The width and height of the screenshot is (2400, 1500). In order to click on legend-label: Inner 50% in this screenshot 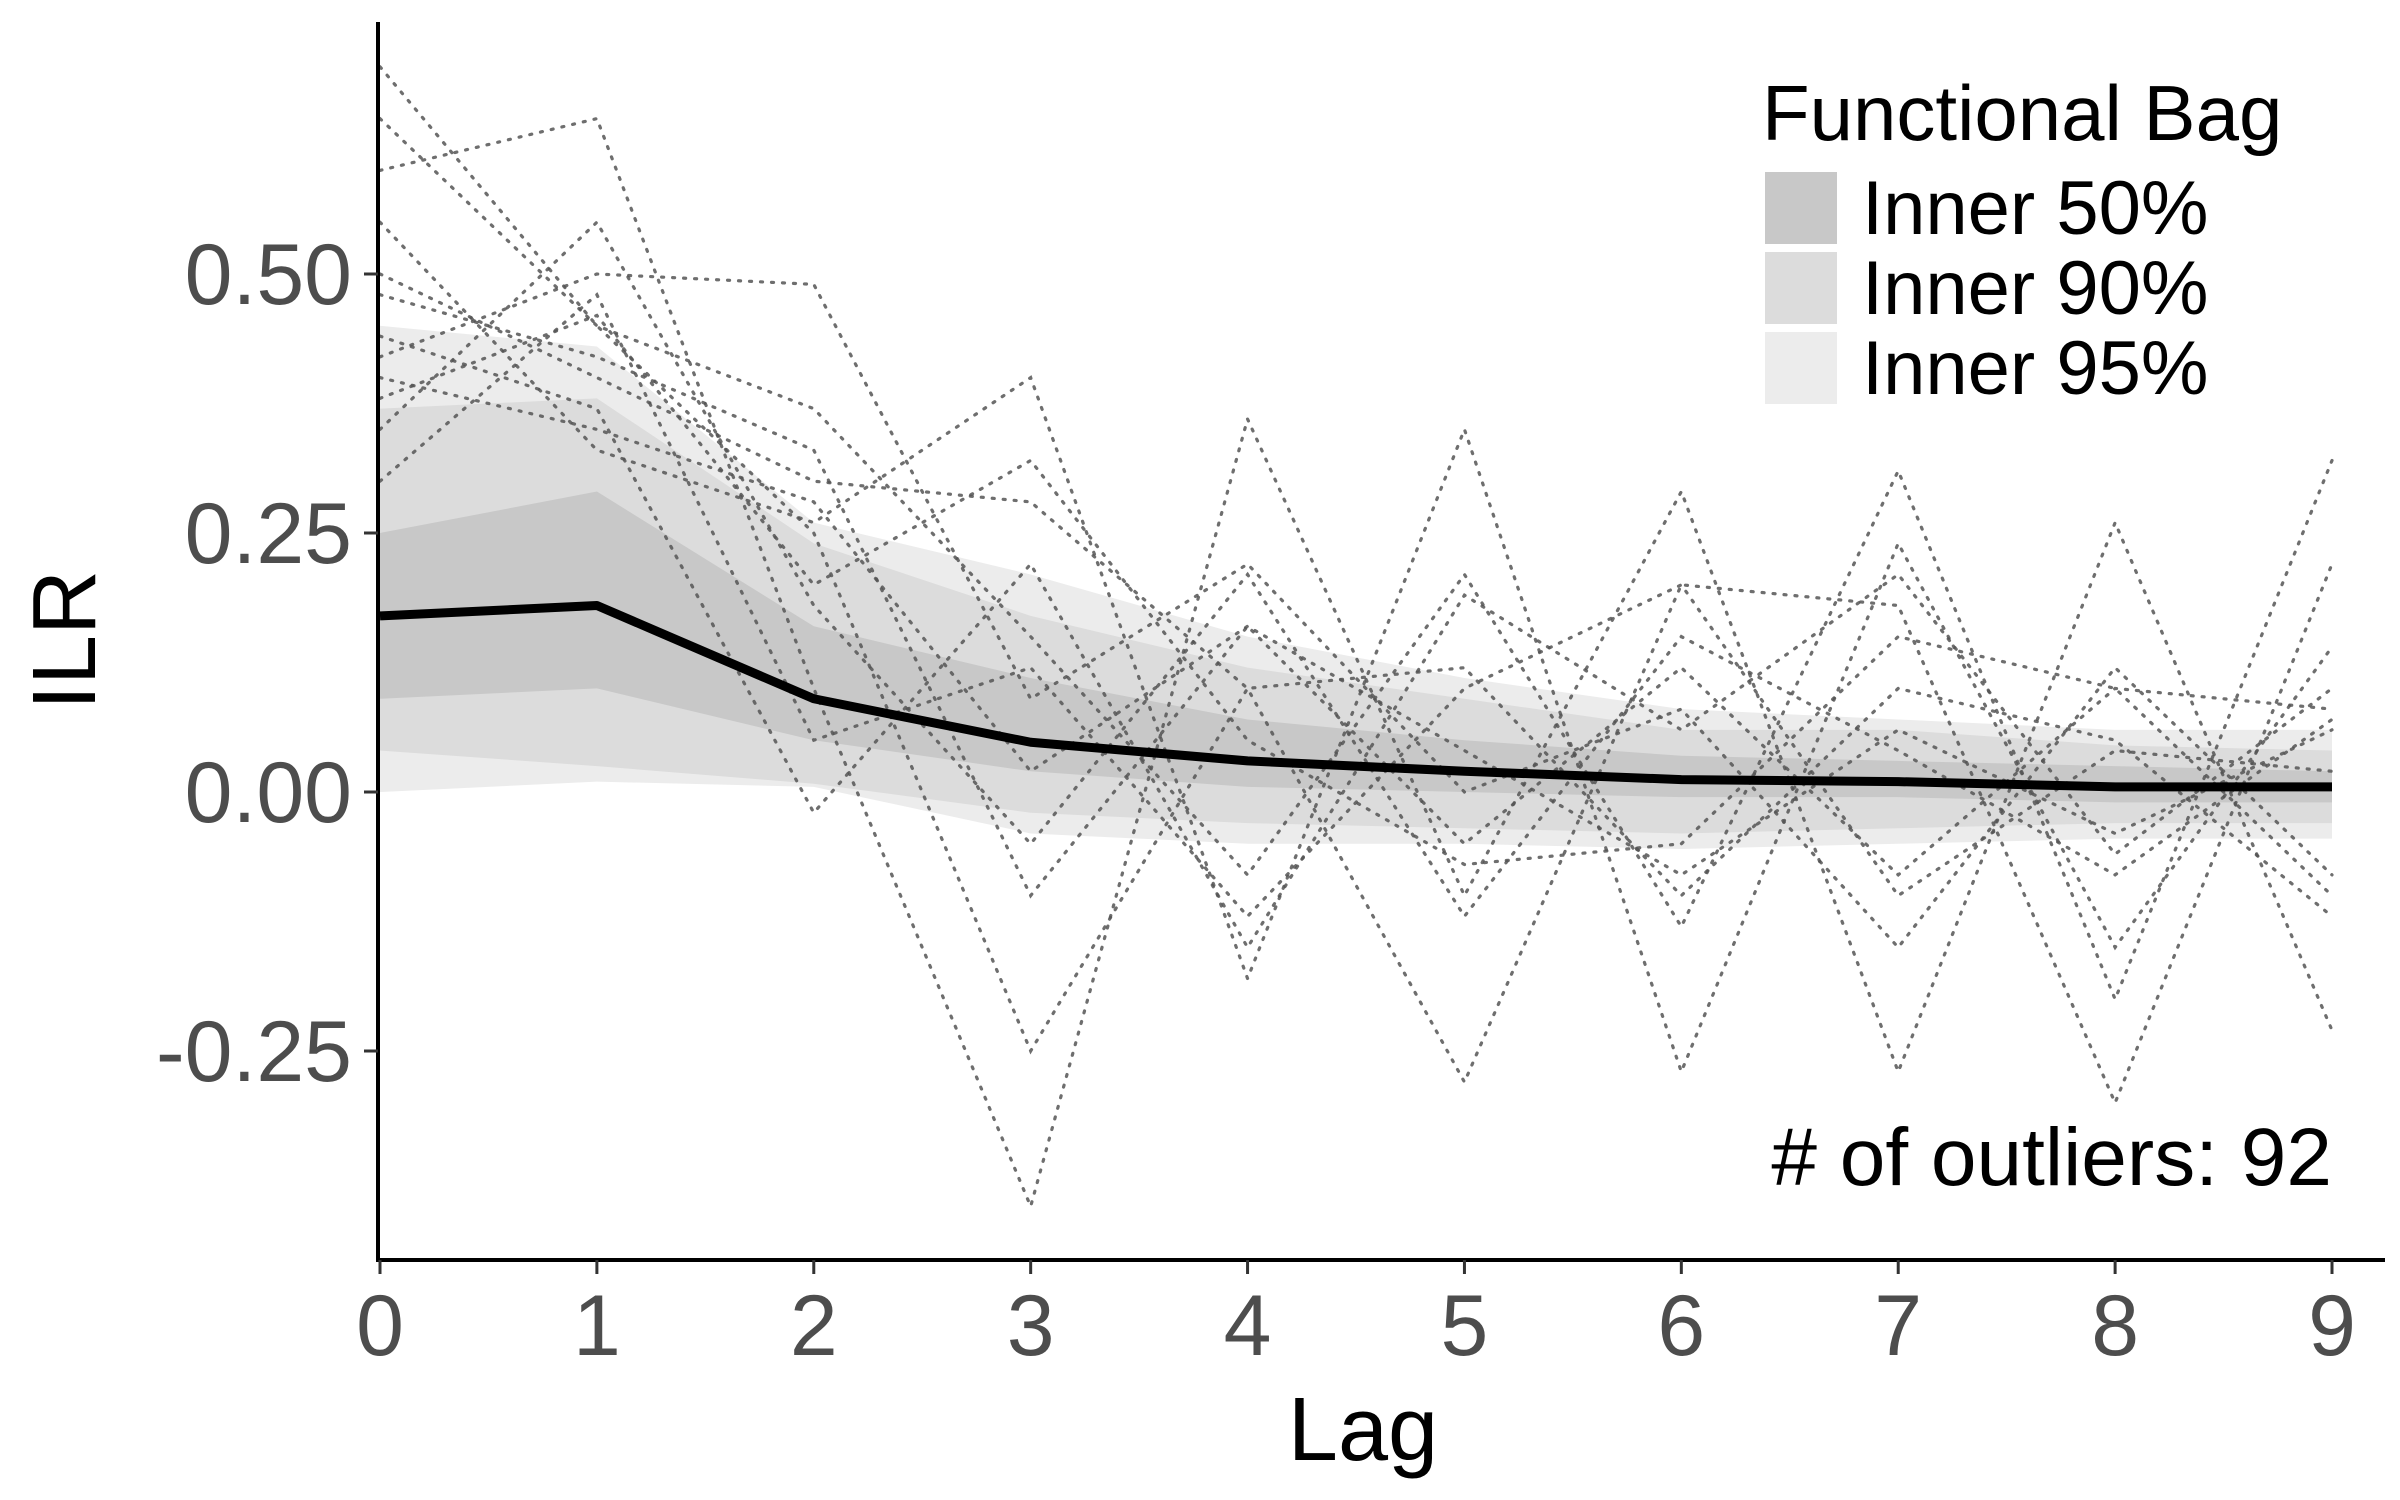, I will do `click(2035, 208)`.